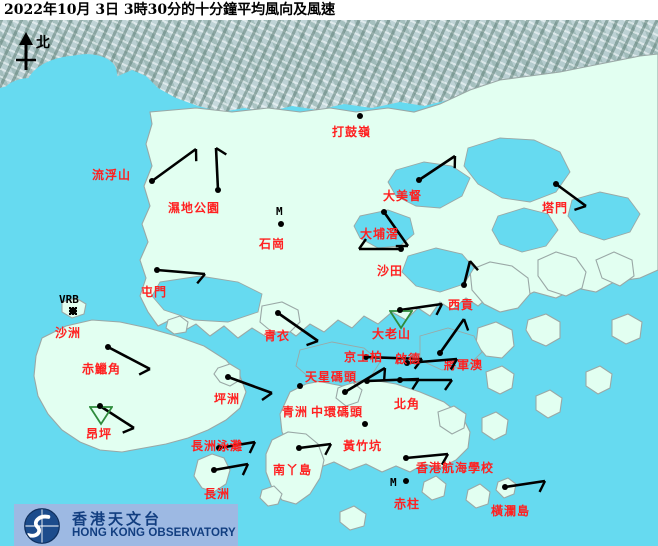 The width and height of the screenshot is (658, 546). I want to click on station-label: 塔門, so click(555, 208).